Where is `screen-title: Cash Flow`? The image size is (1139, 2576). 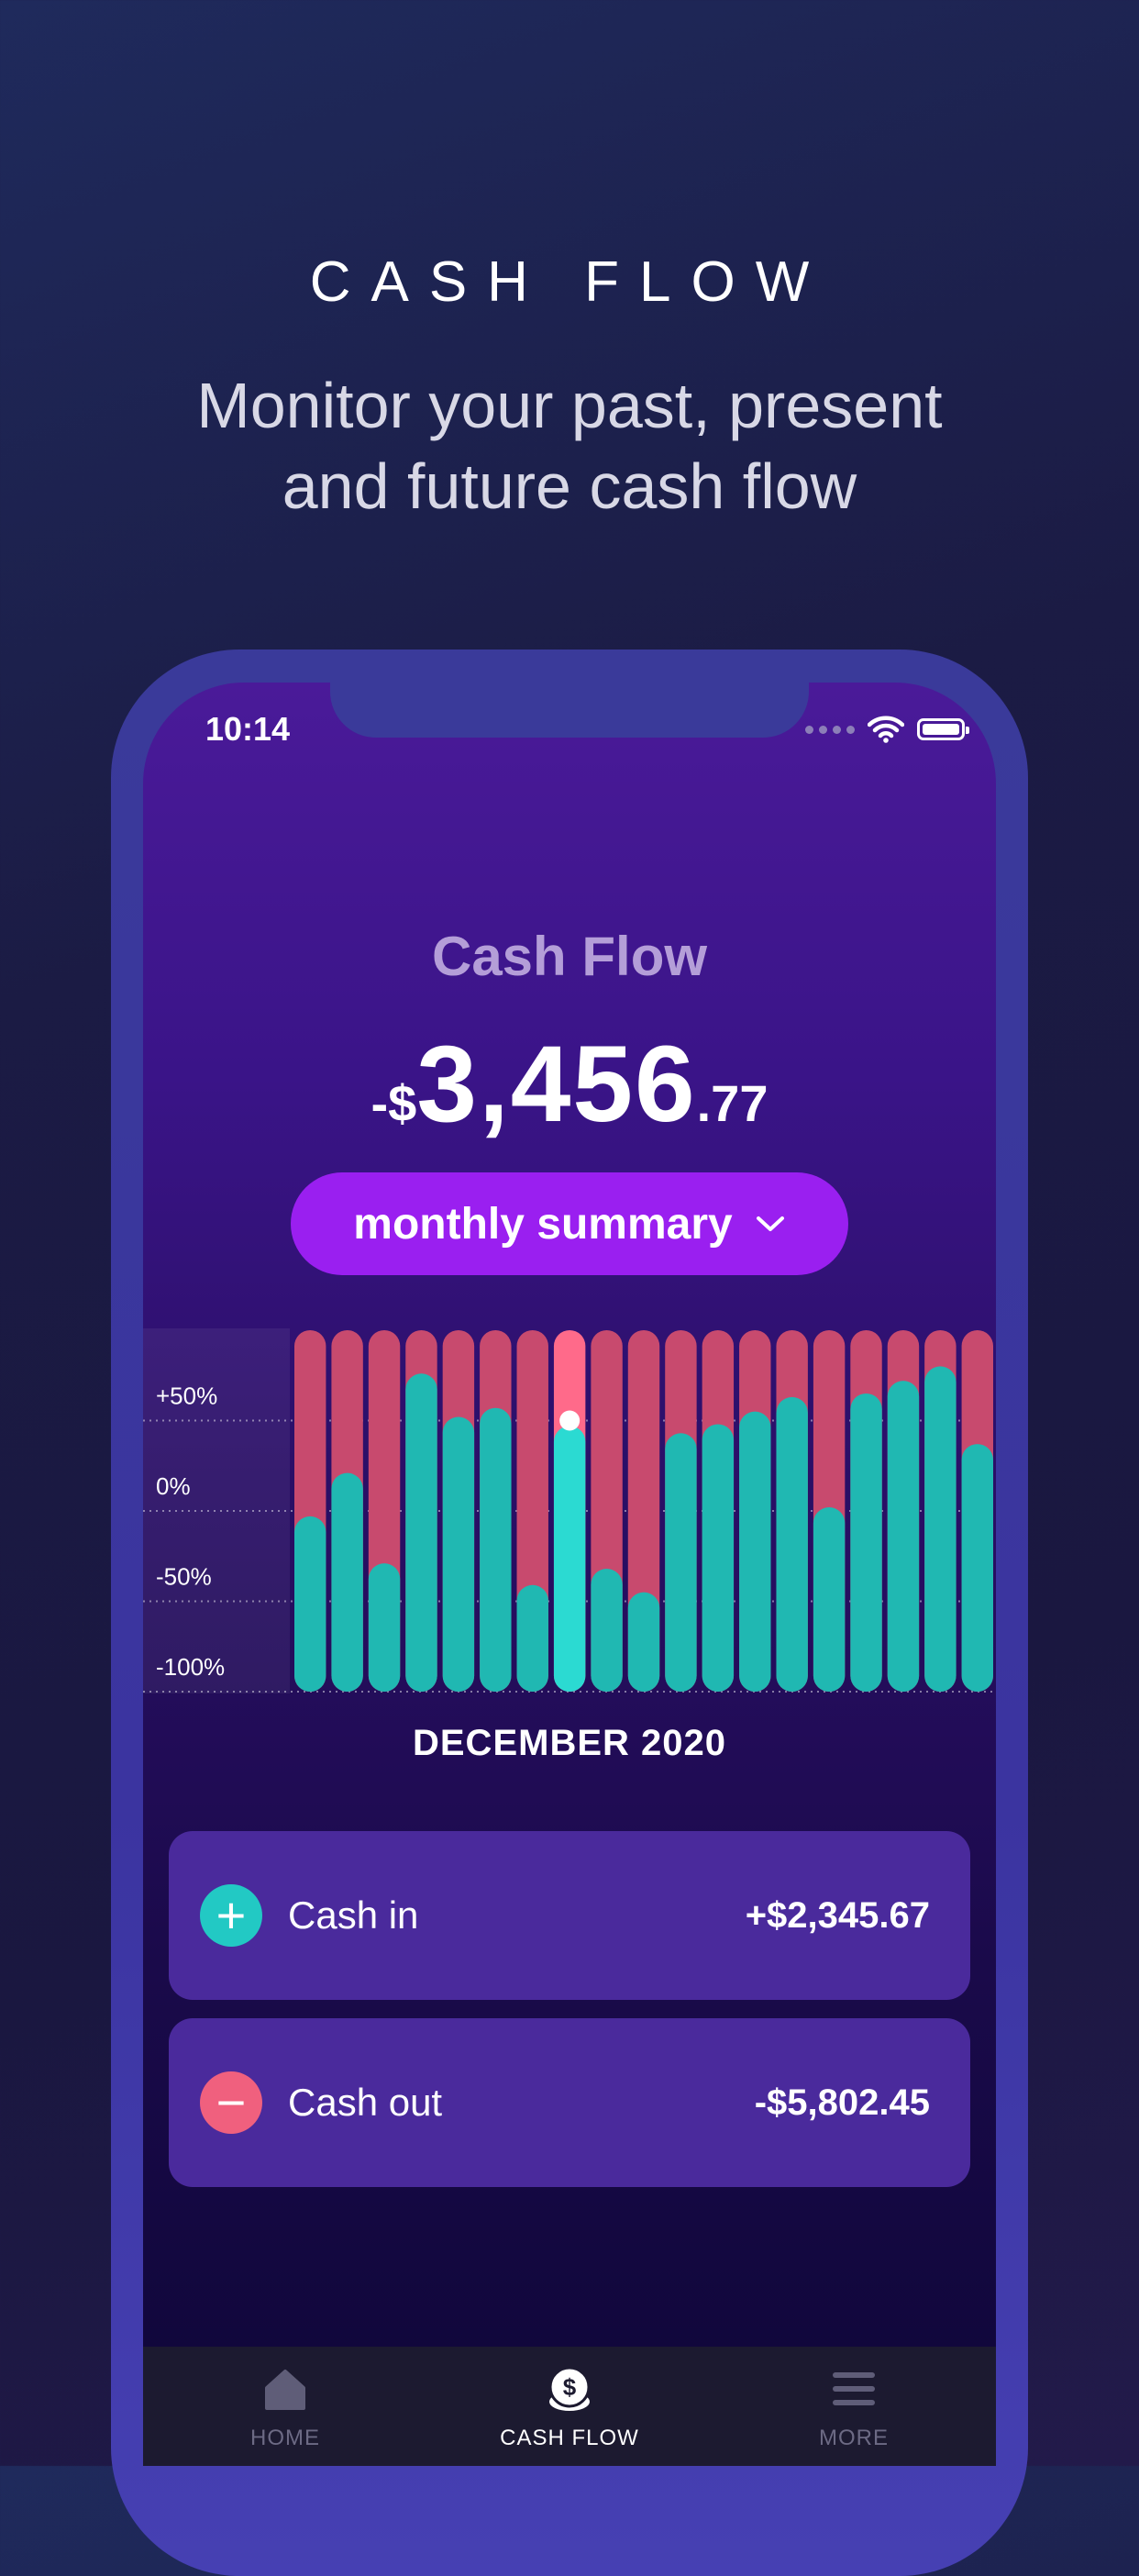
screen-title: Cash Flow is located at coordinates (569, 956).